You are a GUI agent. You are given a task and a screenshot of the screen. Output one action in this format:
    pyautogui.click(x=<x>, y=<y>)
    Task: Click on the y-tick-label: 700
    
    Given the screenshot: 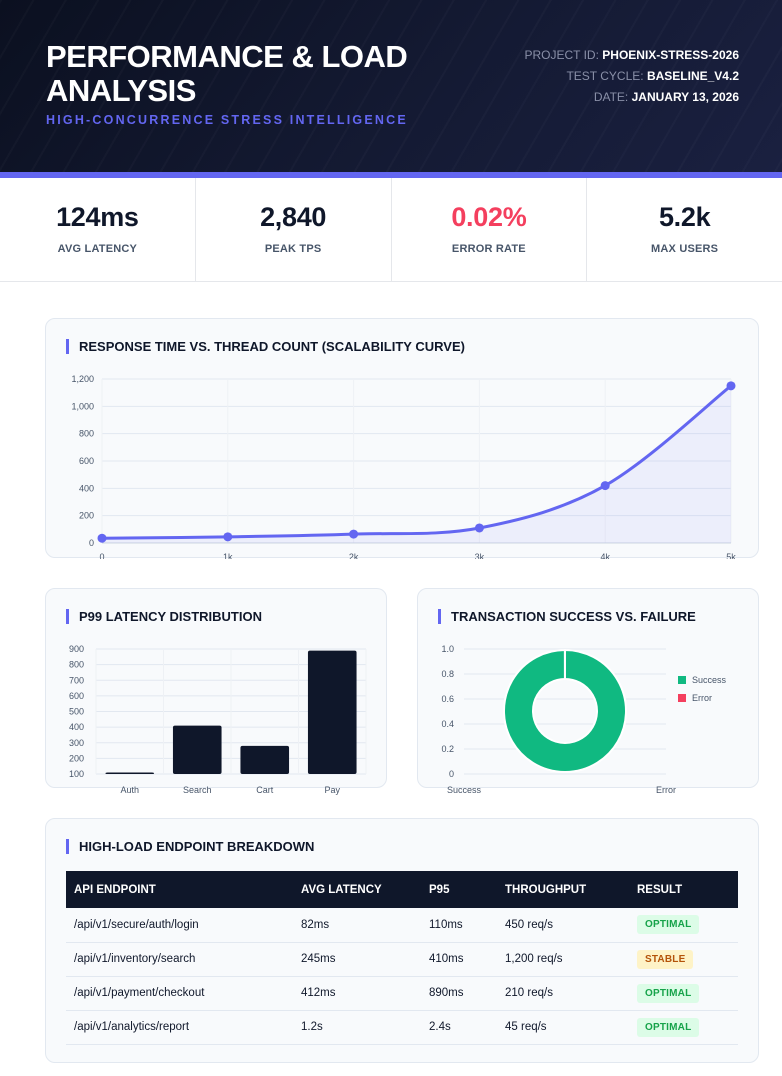 What is the action you would take?
    pyautogui.click(x=76, y=680)
    